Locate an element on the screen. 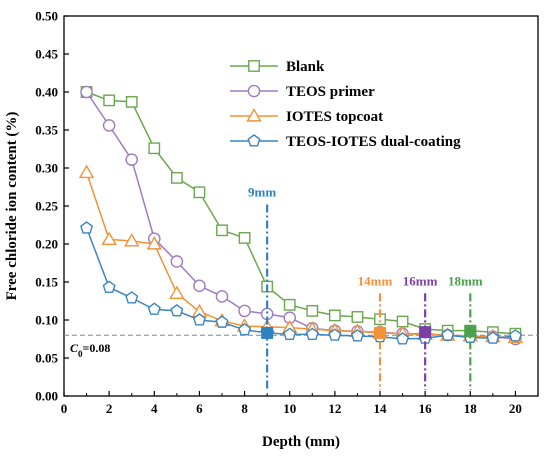 This screenshot has width=550, height=458. y-tick-label: 0.20 is located at coordinates (46, 244).